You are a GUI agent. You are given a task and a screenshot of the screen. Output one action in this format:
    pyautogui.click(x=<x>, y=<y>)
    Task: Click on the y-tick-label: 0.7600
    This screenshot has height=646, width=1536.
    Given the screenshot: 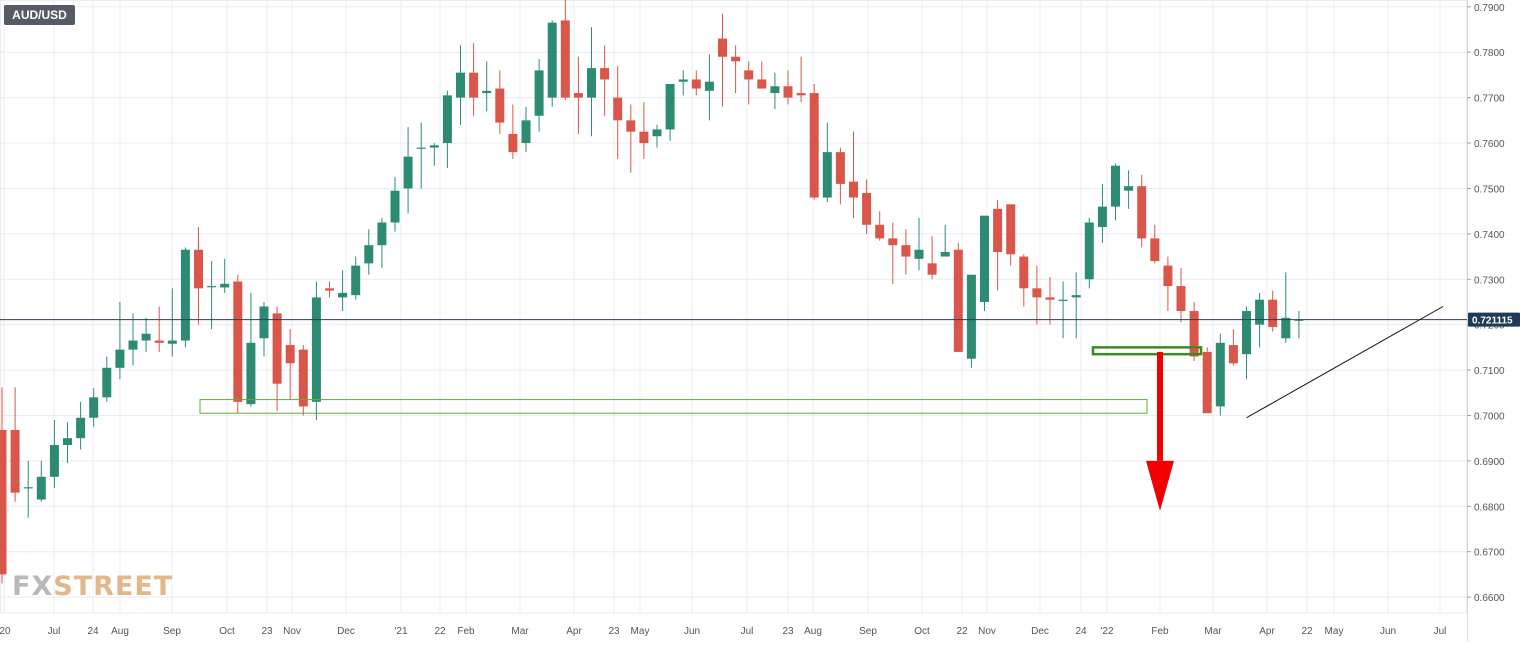 What is the action you would take?
    pyautogui.click(x=1489, y=144)
    